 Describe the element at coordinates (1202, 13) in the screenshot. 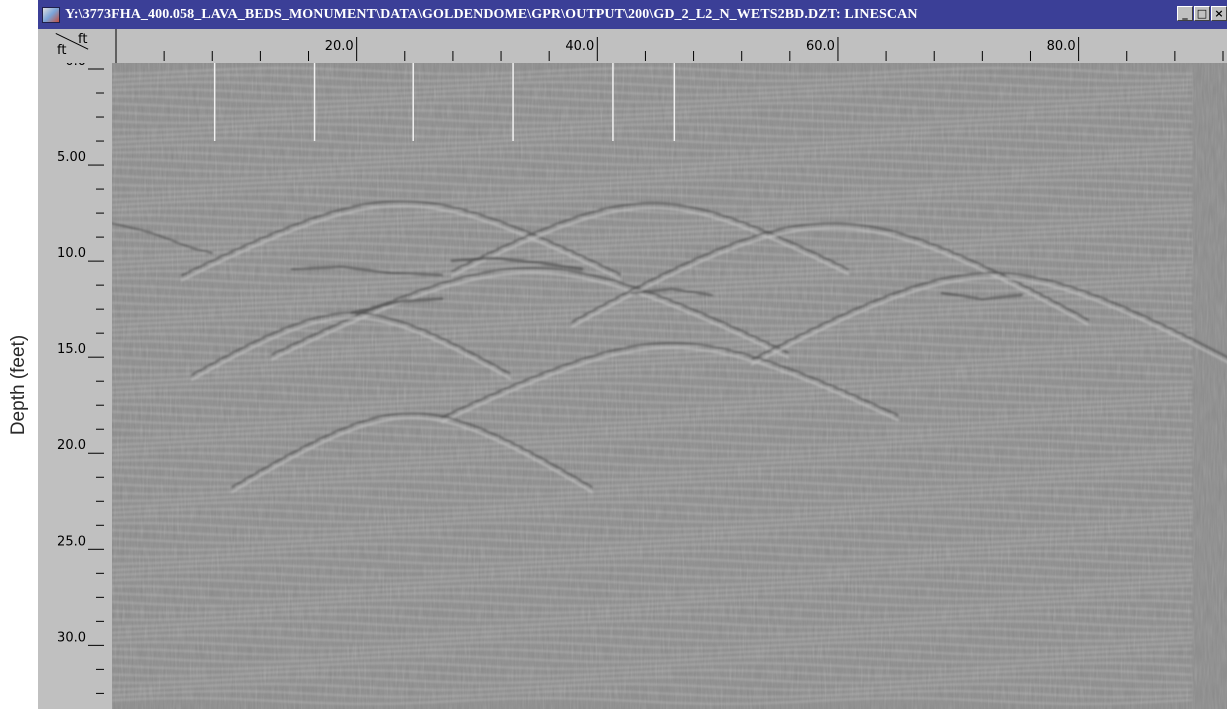

I see `maximize-button: □` at that location.